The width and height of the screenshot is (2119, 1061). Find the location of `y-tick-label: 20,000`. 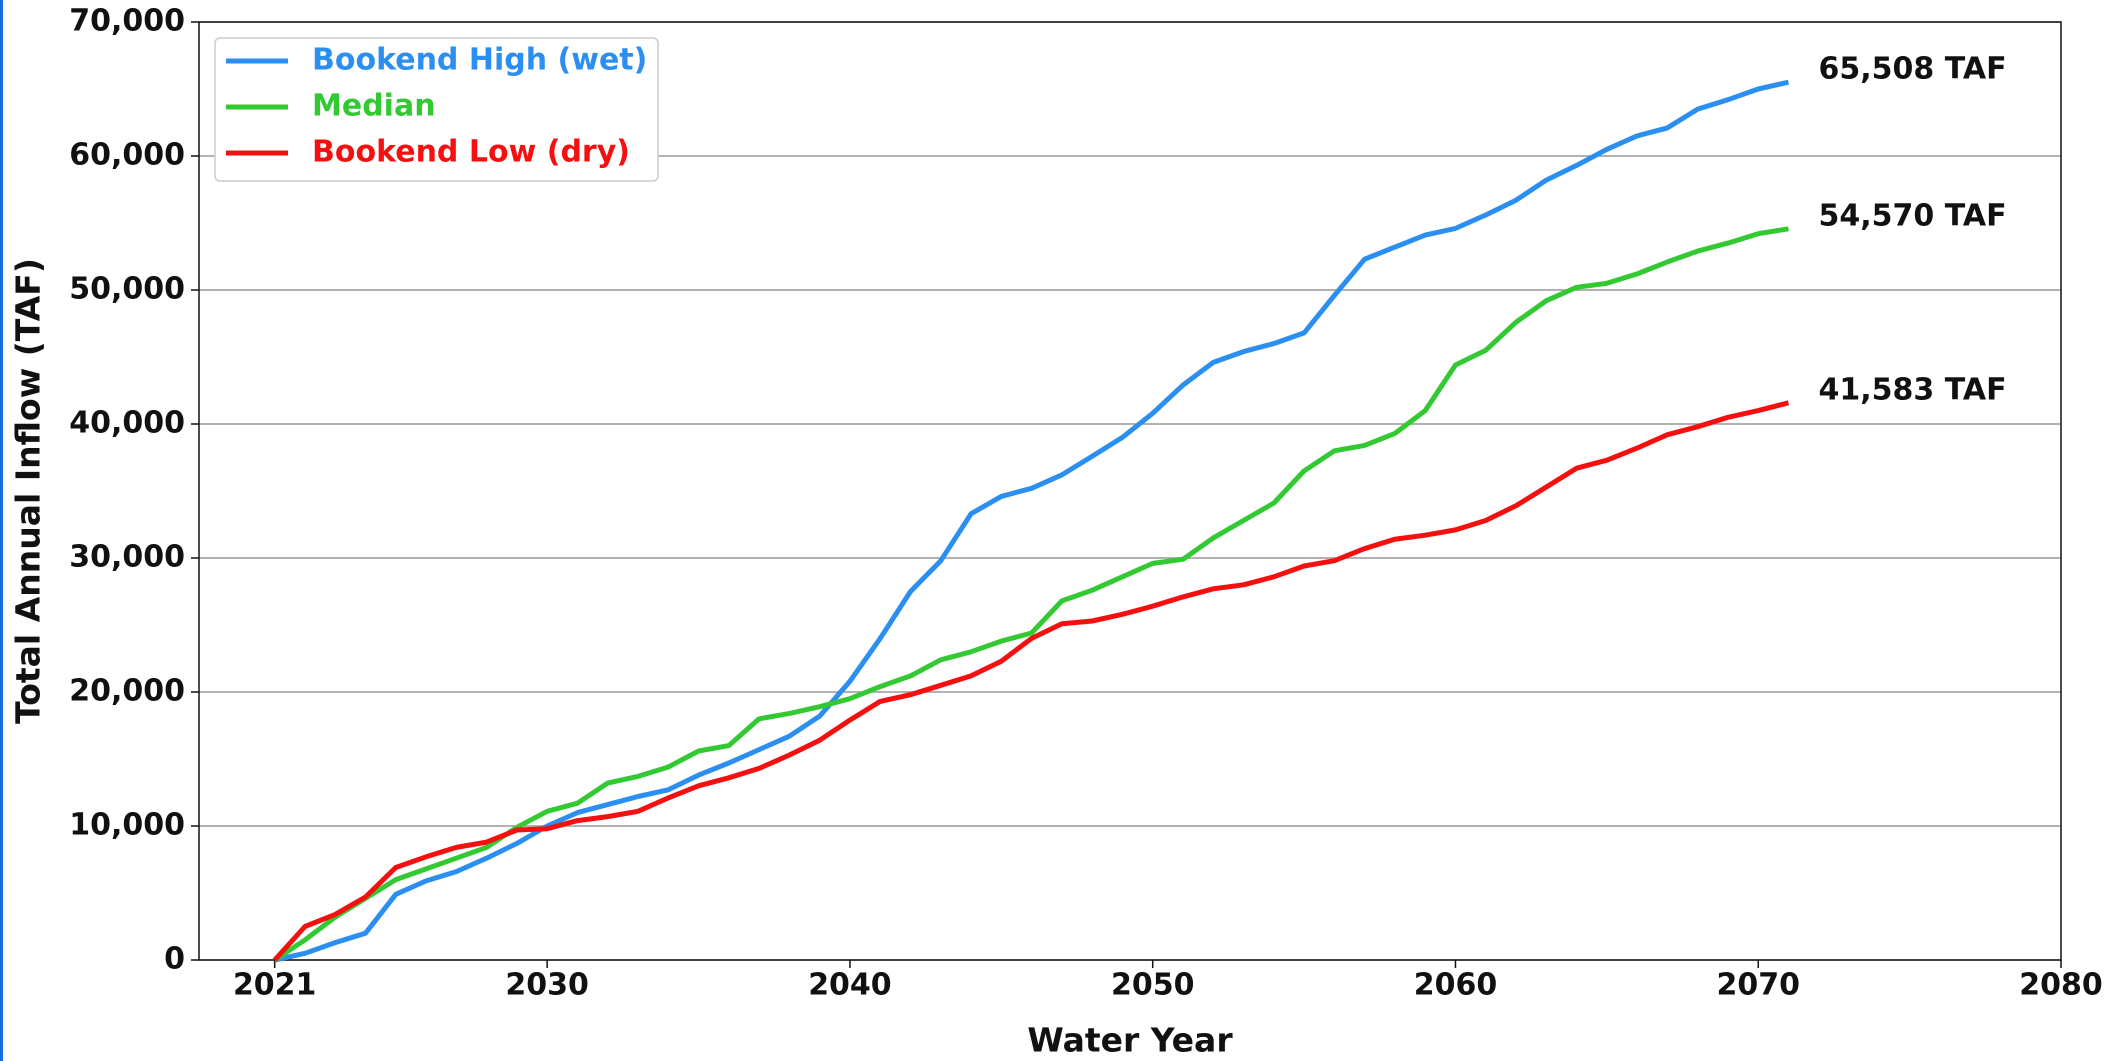

y-tick-label: 20,000 is located at coordinates (127, 691).